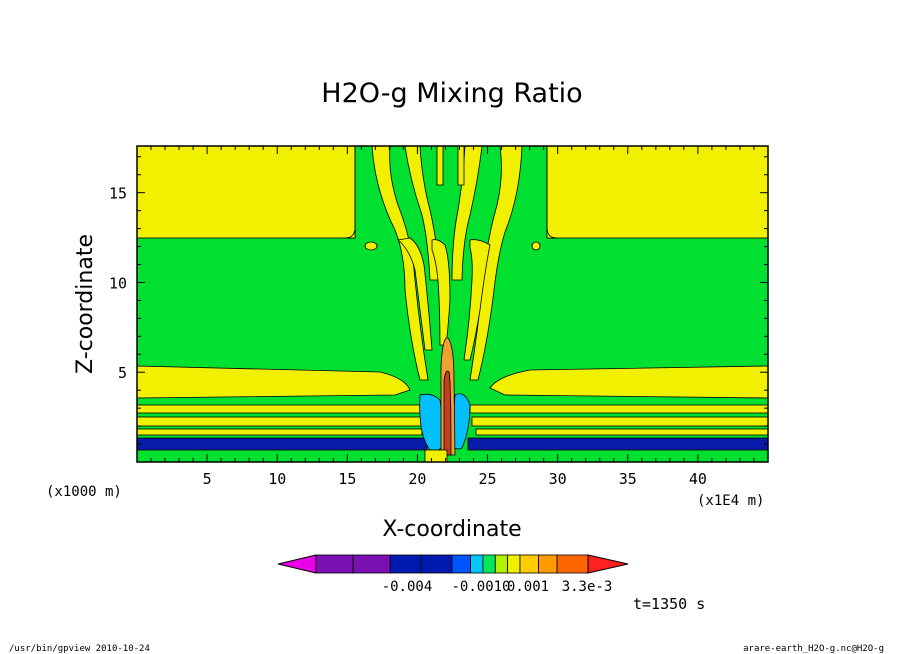 This screenshot has width=904, height=654. Describe the element at coordinates (467, 213) in the screenshot. I see `central-plume-right-inner` at that location.